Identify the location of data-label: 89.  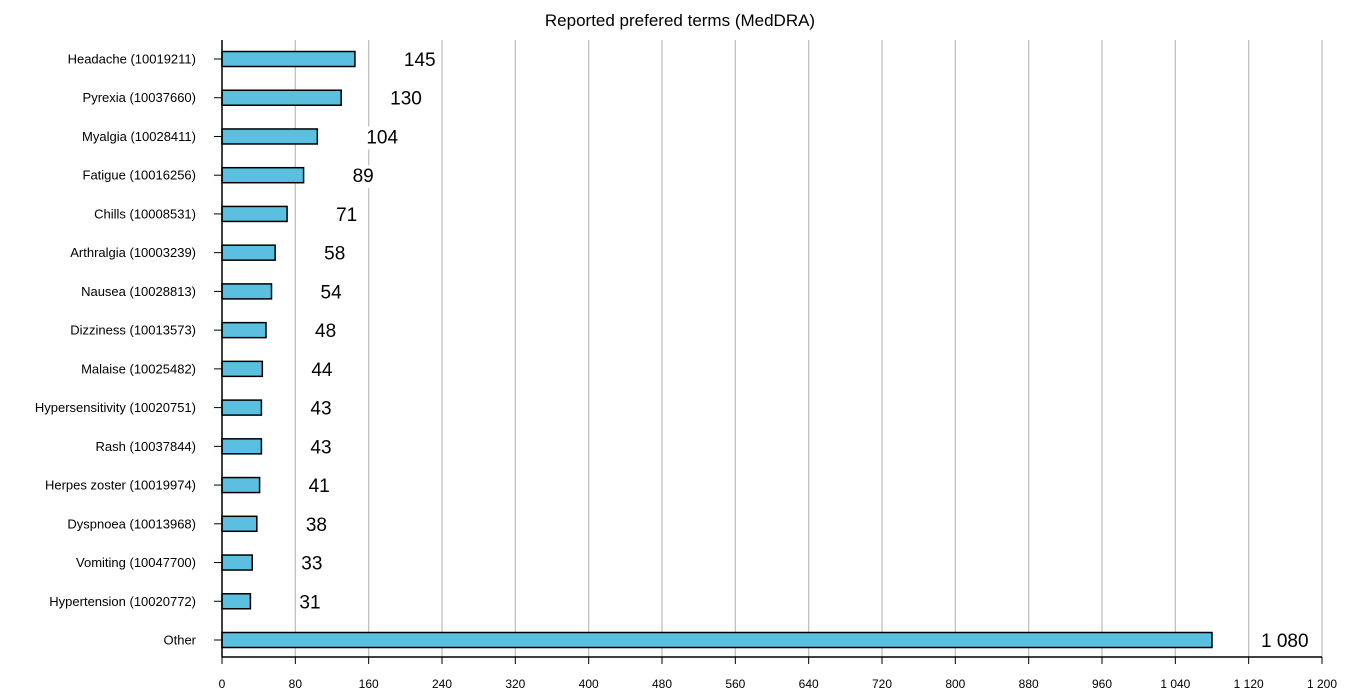
(363, 176).